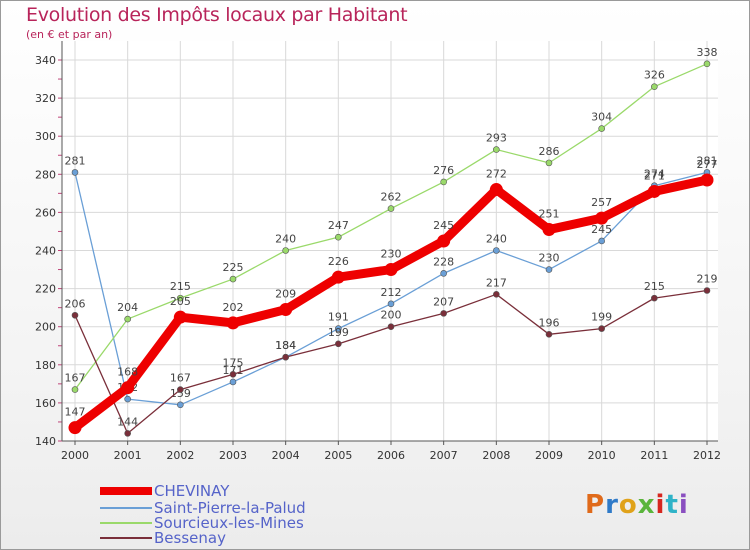  I want to click on x-tick-label: 2000, so click(75, 455).